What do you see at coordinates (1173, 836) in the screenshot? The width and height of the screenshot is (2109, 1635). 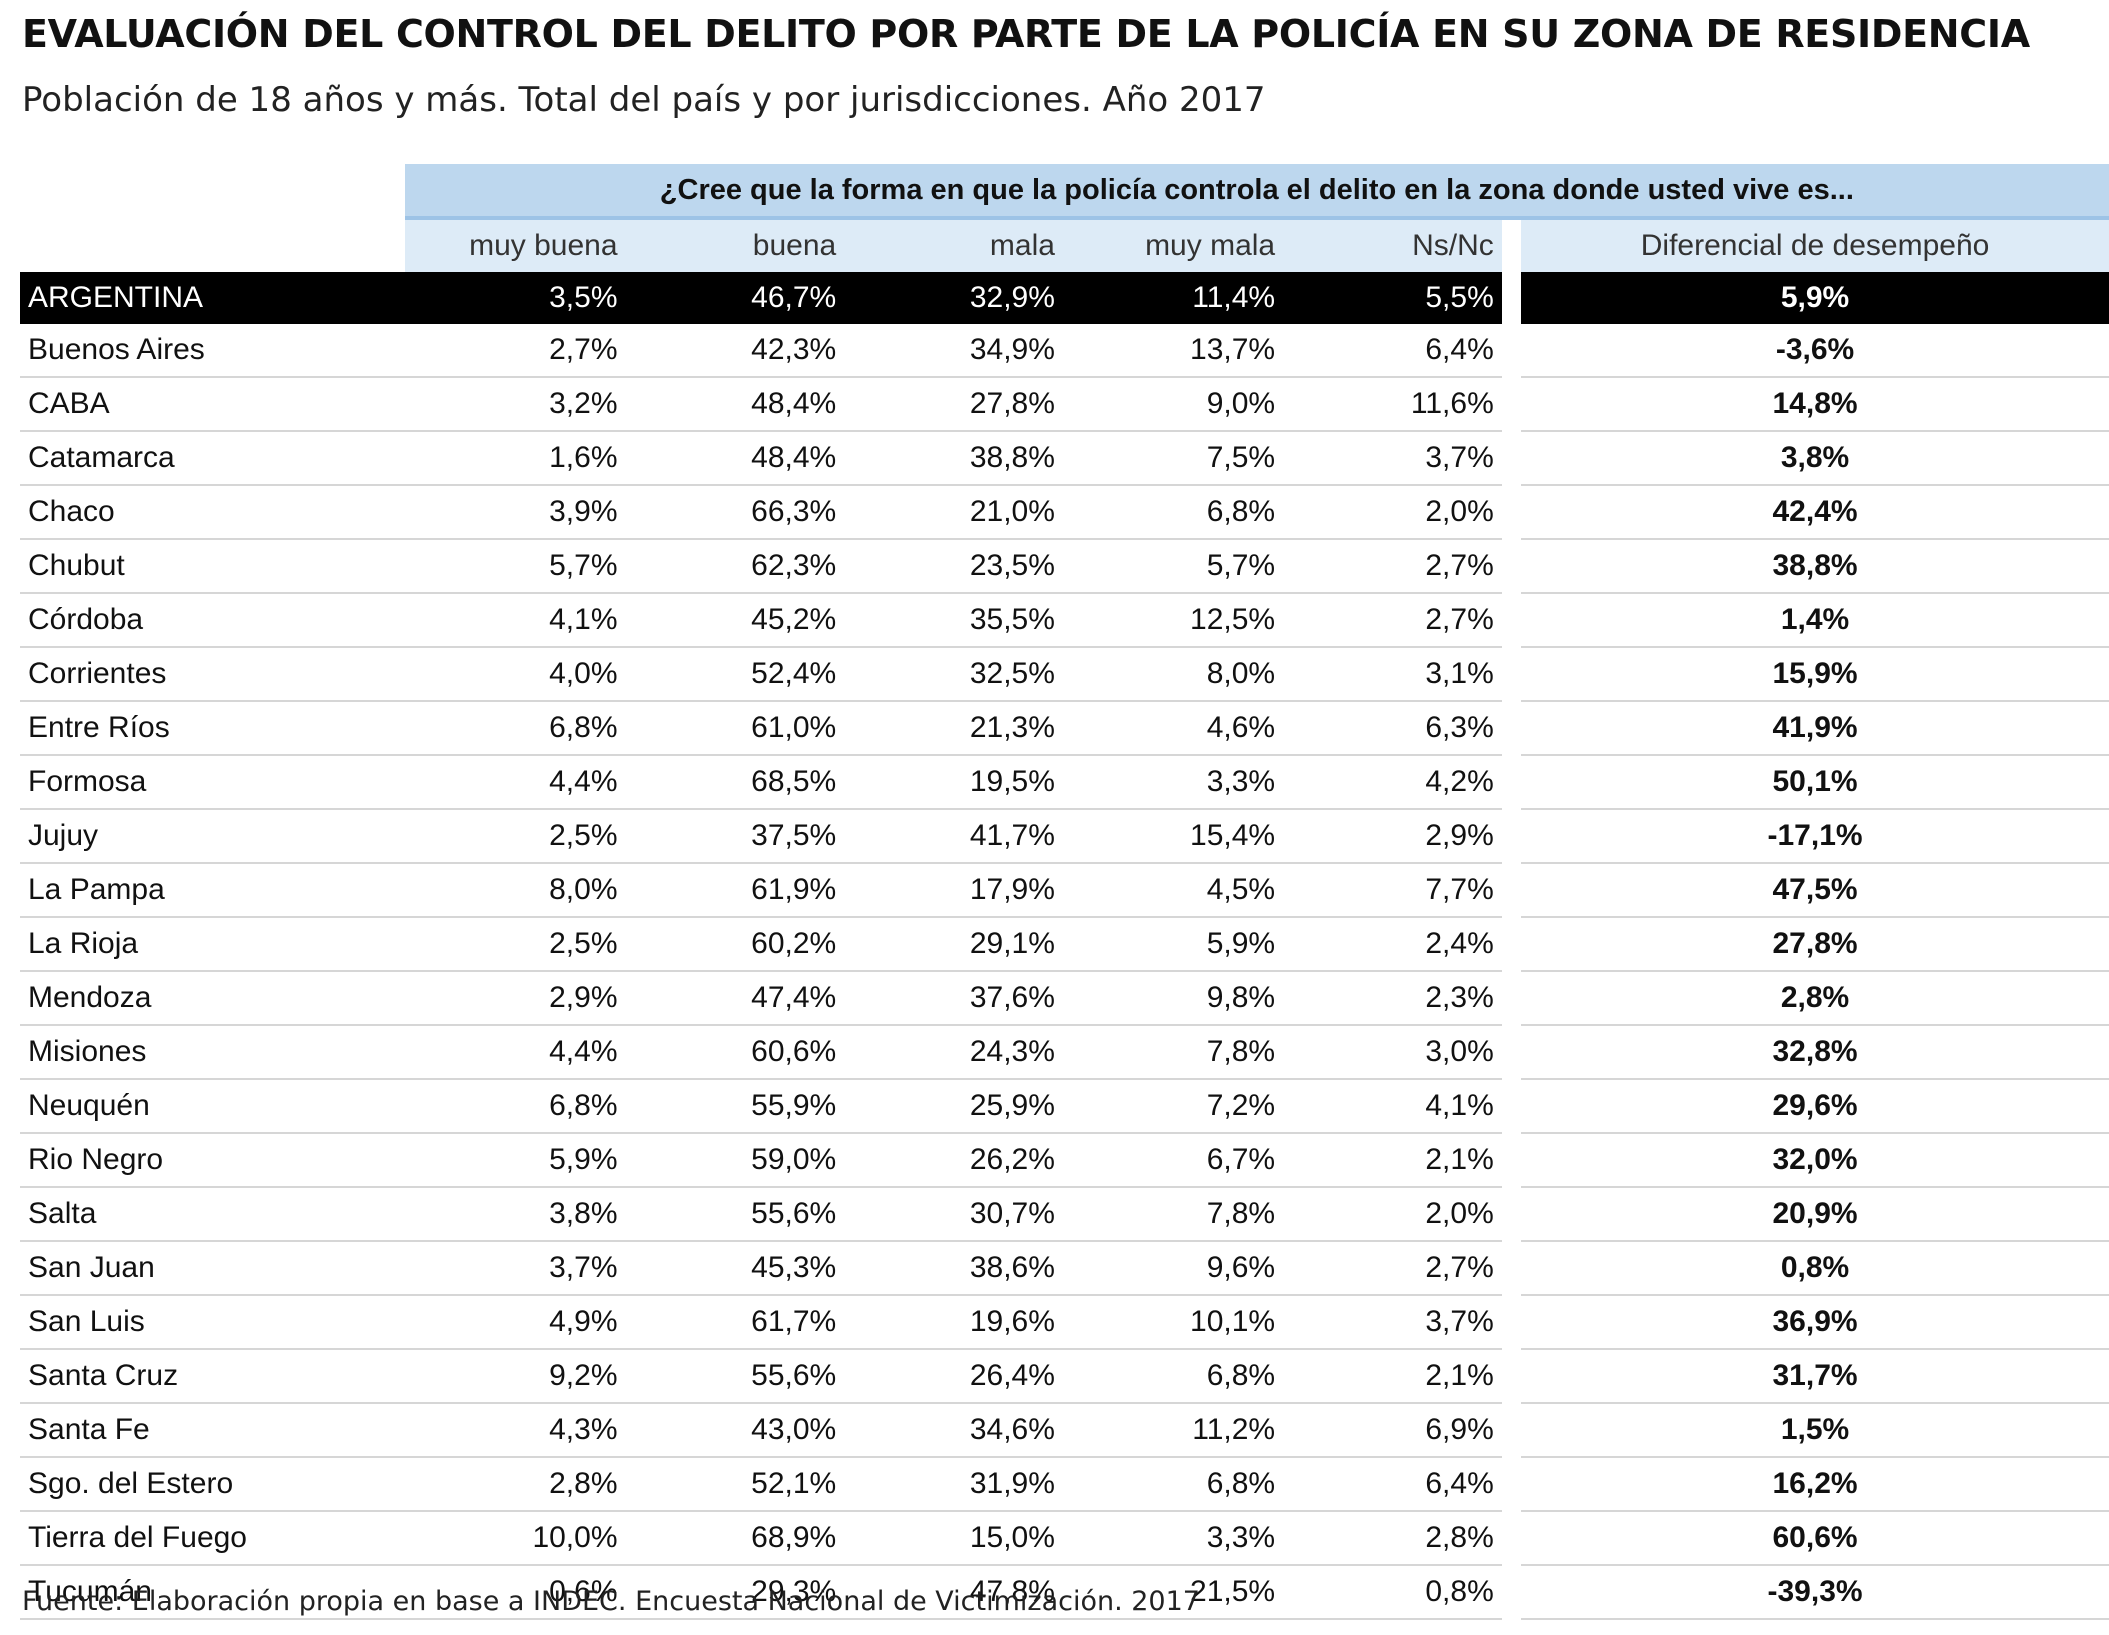 I see `table-cell: 15,4%` at bounding box center [1173, 836].